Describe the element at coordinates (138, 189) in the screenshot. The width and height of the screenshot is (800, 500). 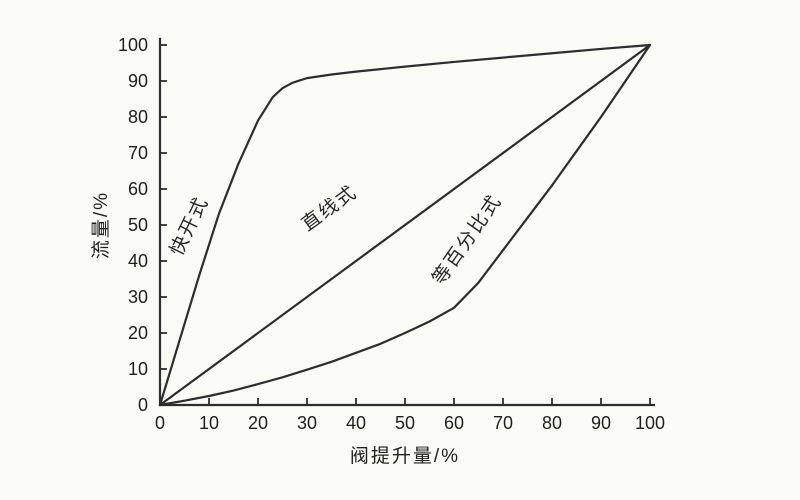
I see `y-tick-label: 60` at that location.